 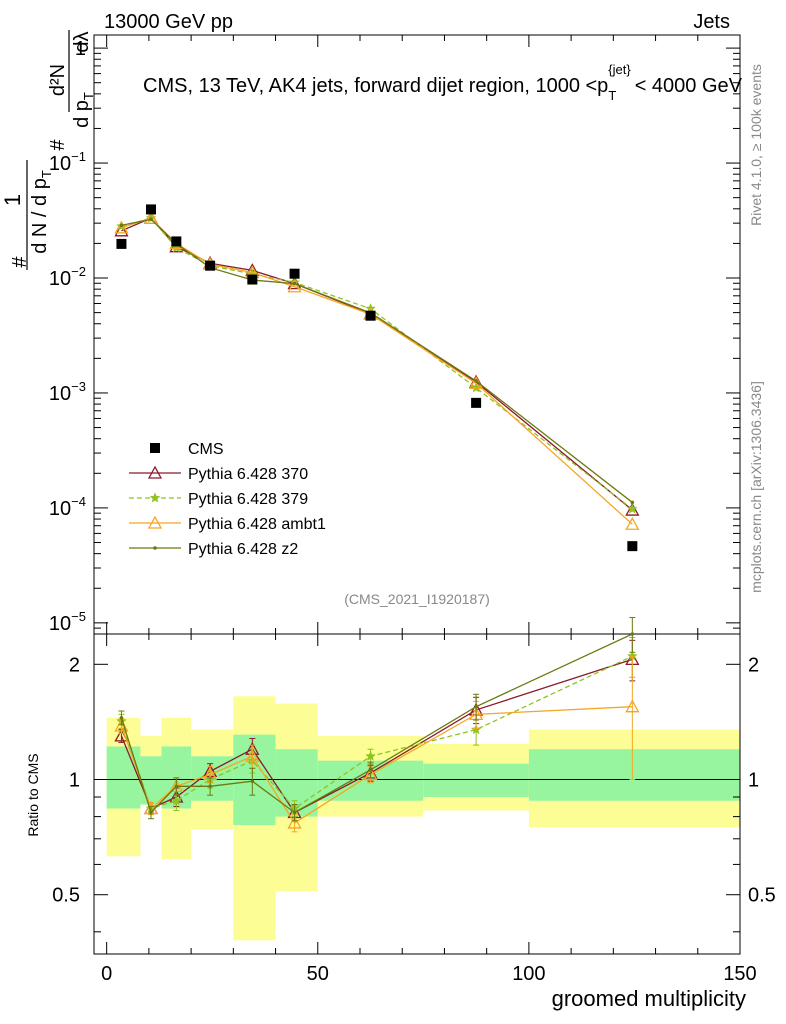 What do you see at coordinates (248, 474) in the screenshot?
I see `legend-label: Pythia 6.428 370` at bounding box center [248, 474].